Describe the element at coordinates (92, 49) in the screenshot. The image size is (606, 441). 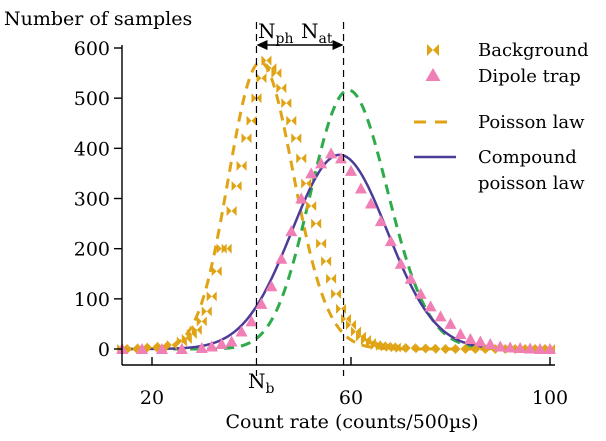
I see `y-tick-label-600: 600` at that location.